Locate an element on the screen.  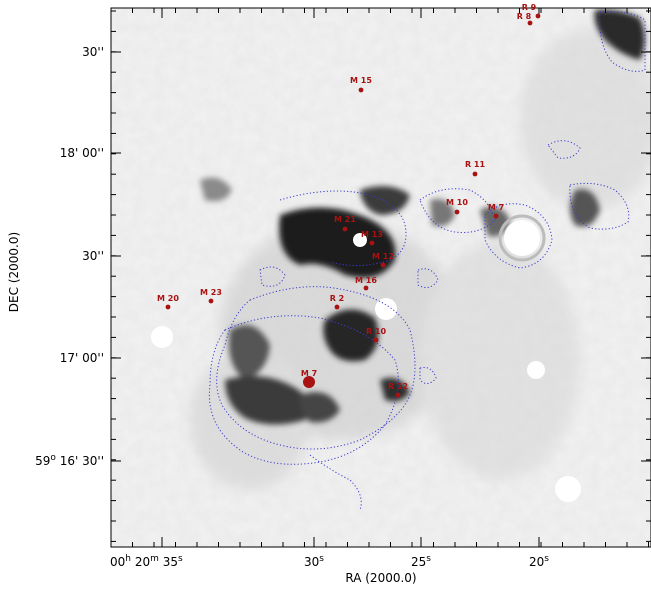
source-marker: M 10 is located at coordinates (457, 206).